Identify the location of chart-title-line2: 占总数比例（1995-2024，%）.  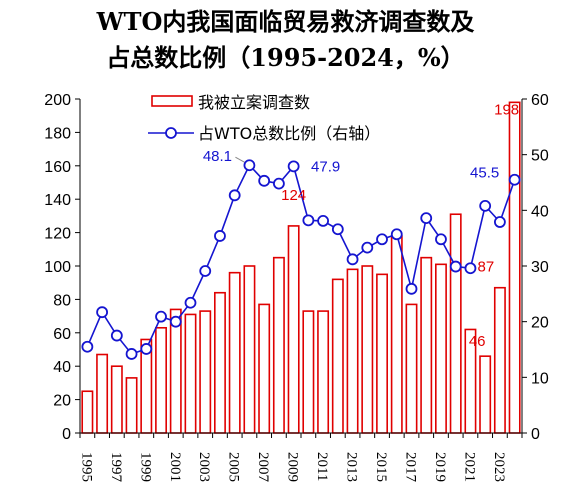
(285, 57).